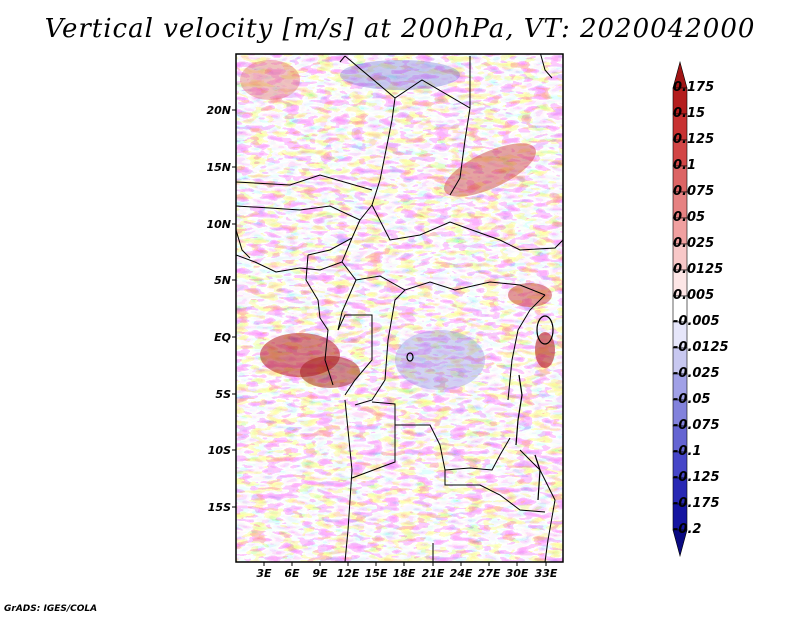 The image size is (800, 618). Describe the element at coordinates (687, 451) in the screenshot. I see `colorbar-label: -0.1` at that location.